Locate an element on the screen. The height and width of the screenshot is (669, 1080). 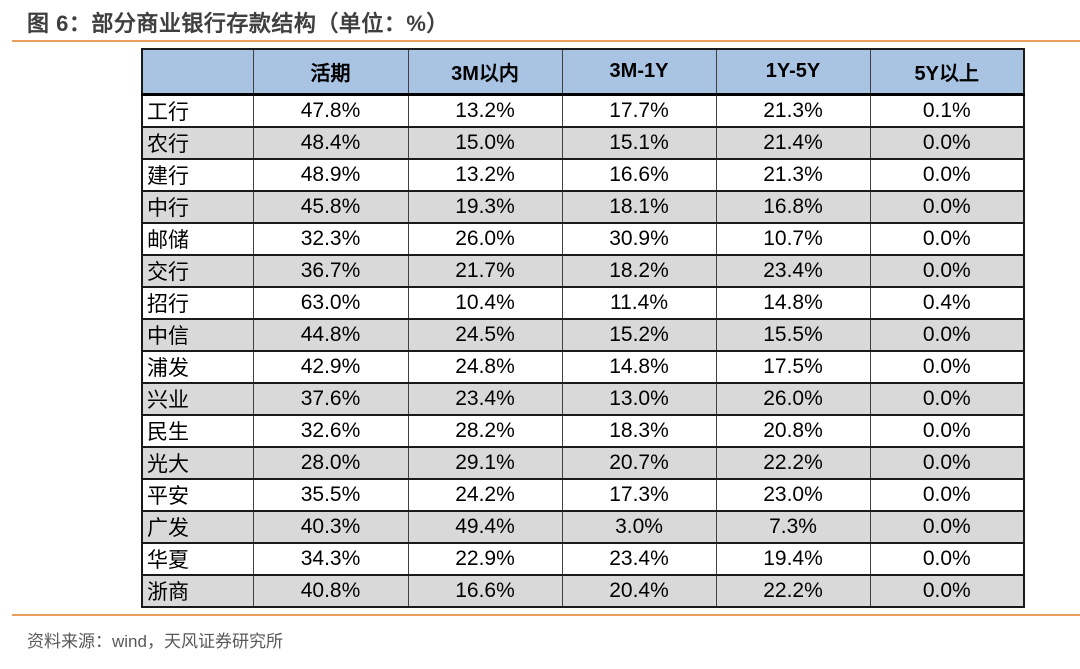
value-cell: 10.7% is located at coordinates (793, 238).